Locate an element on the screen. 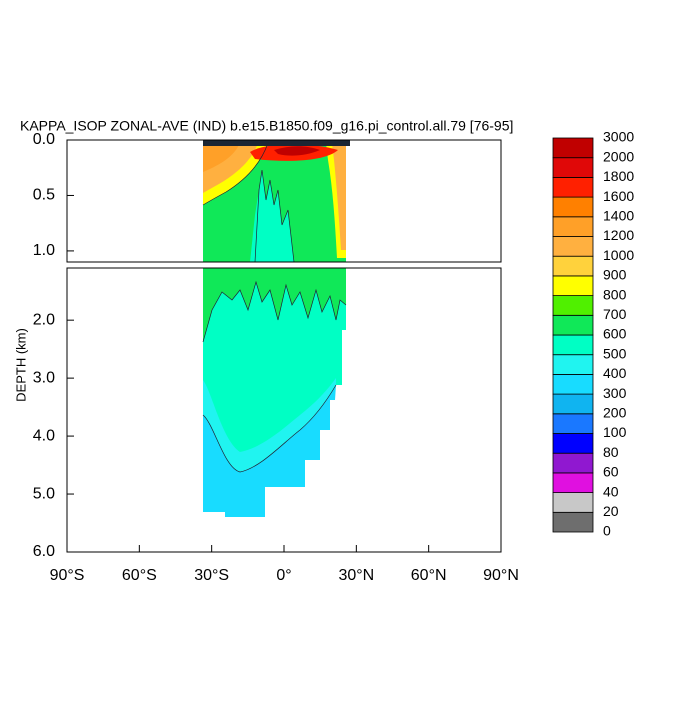 This screenshot has height=705, width=700. y-tick-label: 3.0 is located at coordinates (44, 377).